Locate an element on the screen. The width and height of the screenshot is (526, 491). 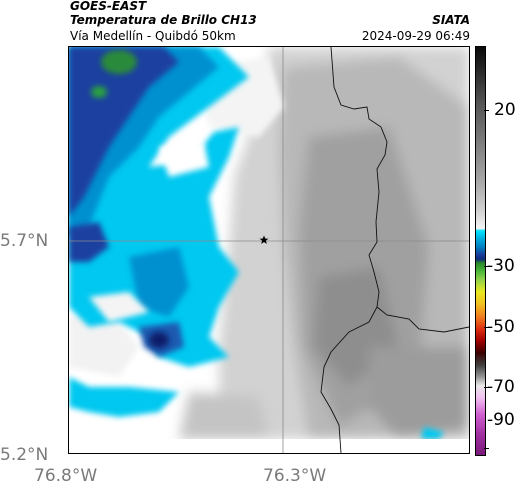
lon-label-76-3: 76.3°W is located at coordinates (295, 476).